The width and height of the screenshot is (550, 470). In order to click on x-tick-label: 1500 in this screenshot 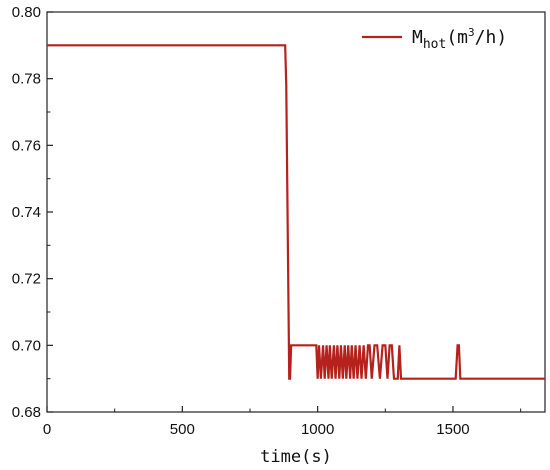, I will do `click(452, 429)`.